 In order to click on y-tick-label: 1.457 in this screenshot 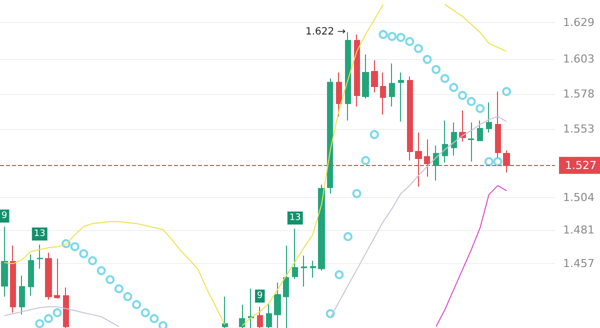, I will do `click(578, 263)`.